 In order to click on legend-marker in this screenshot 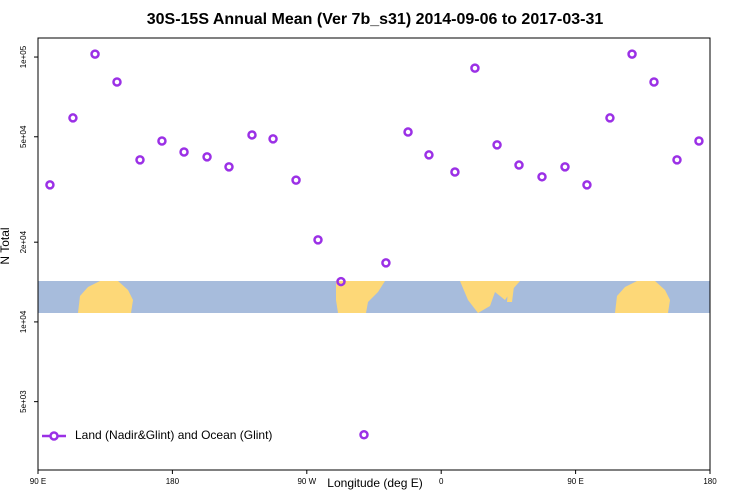, I will do `click(54, 436)`.